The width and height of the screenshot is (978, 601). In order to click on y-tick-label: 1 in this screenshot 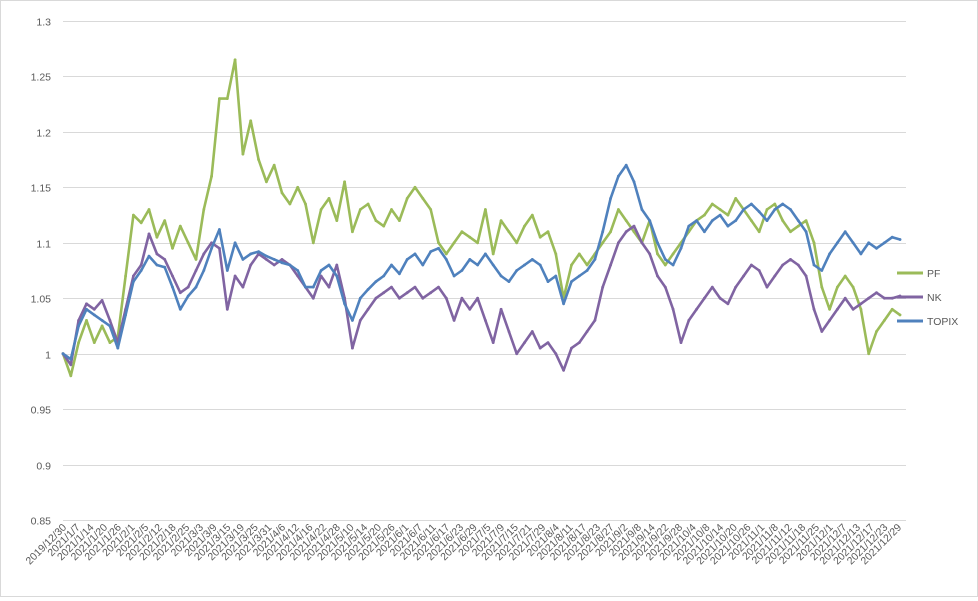, I will do `click(48, 356)`.